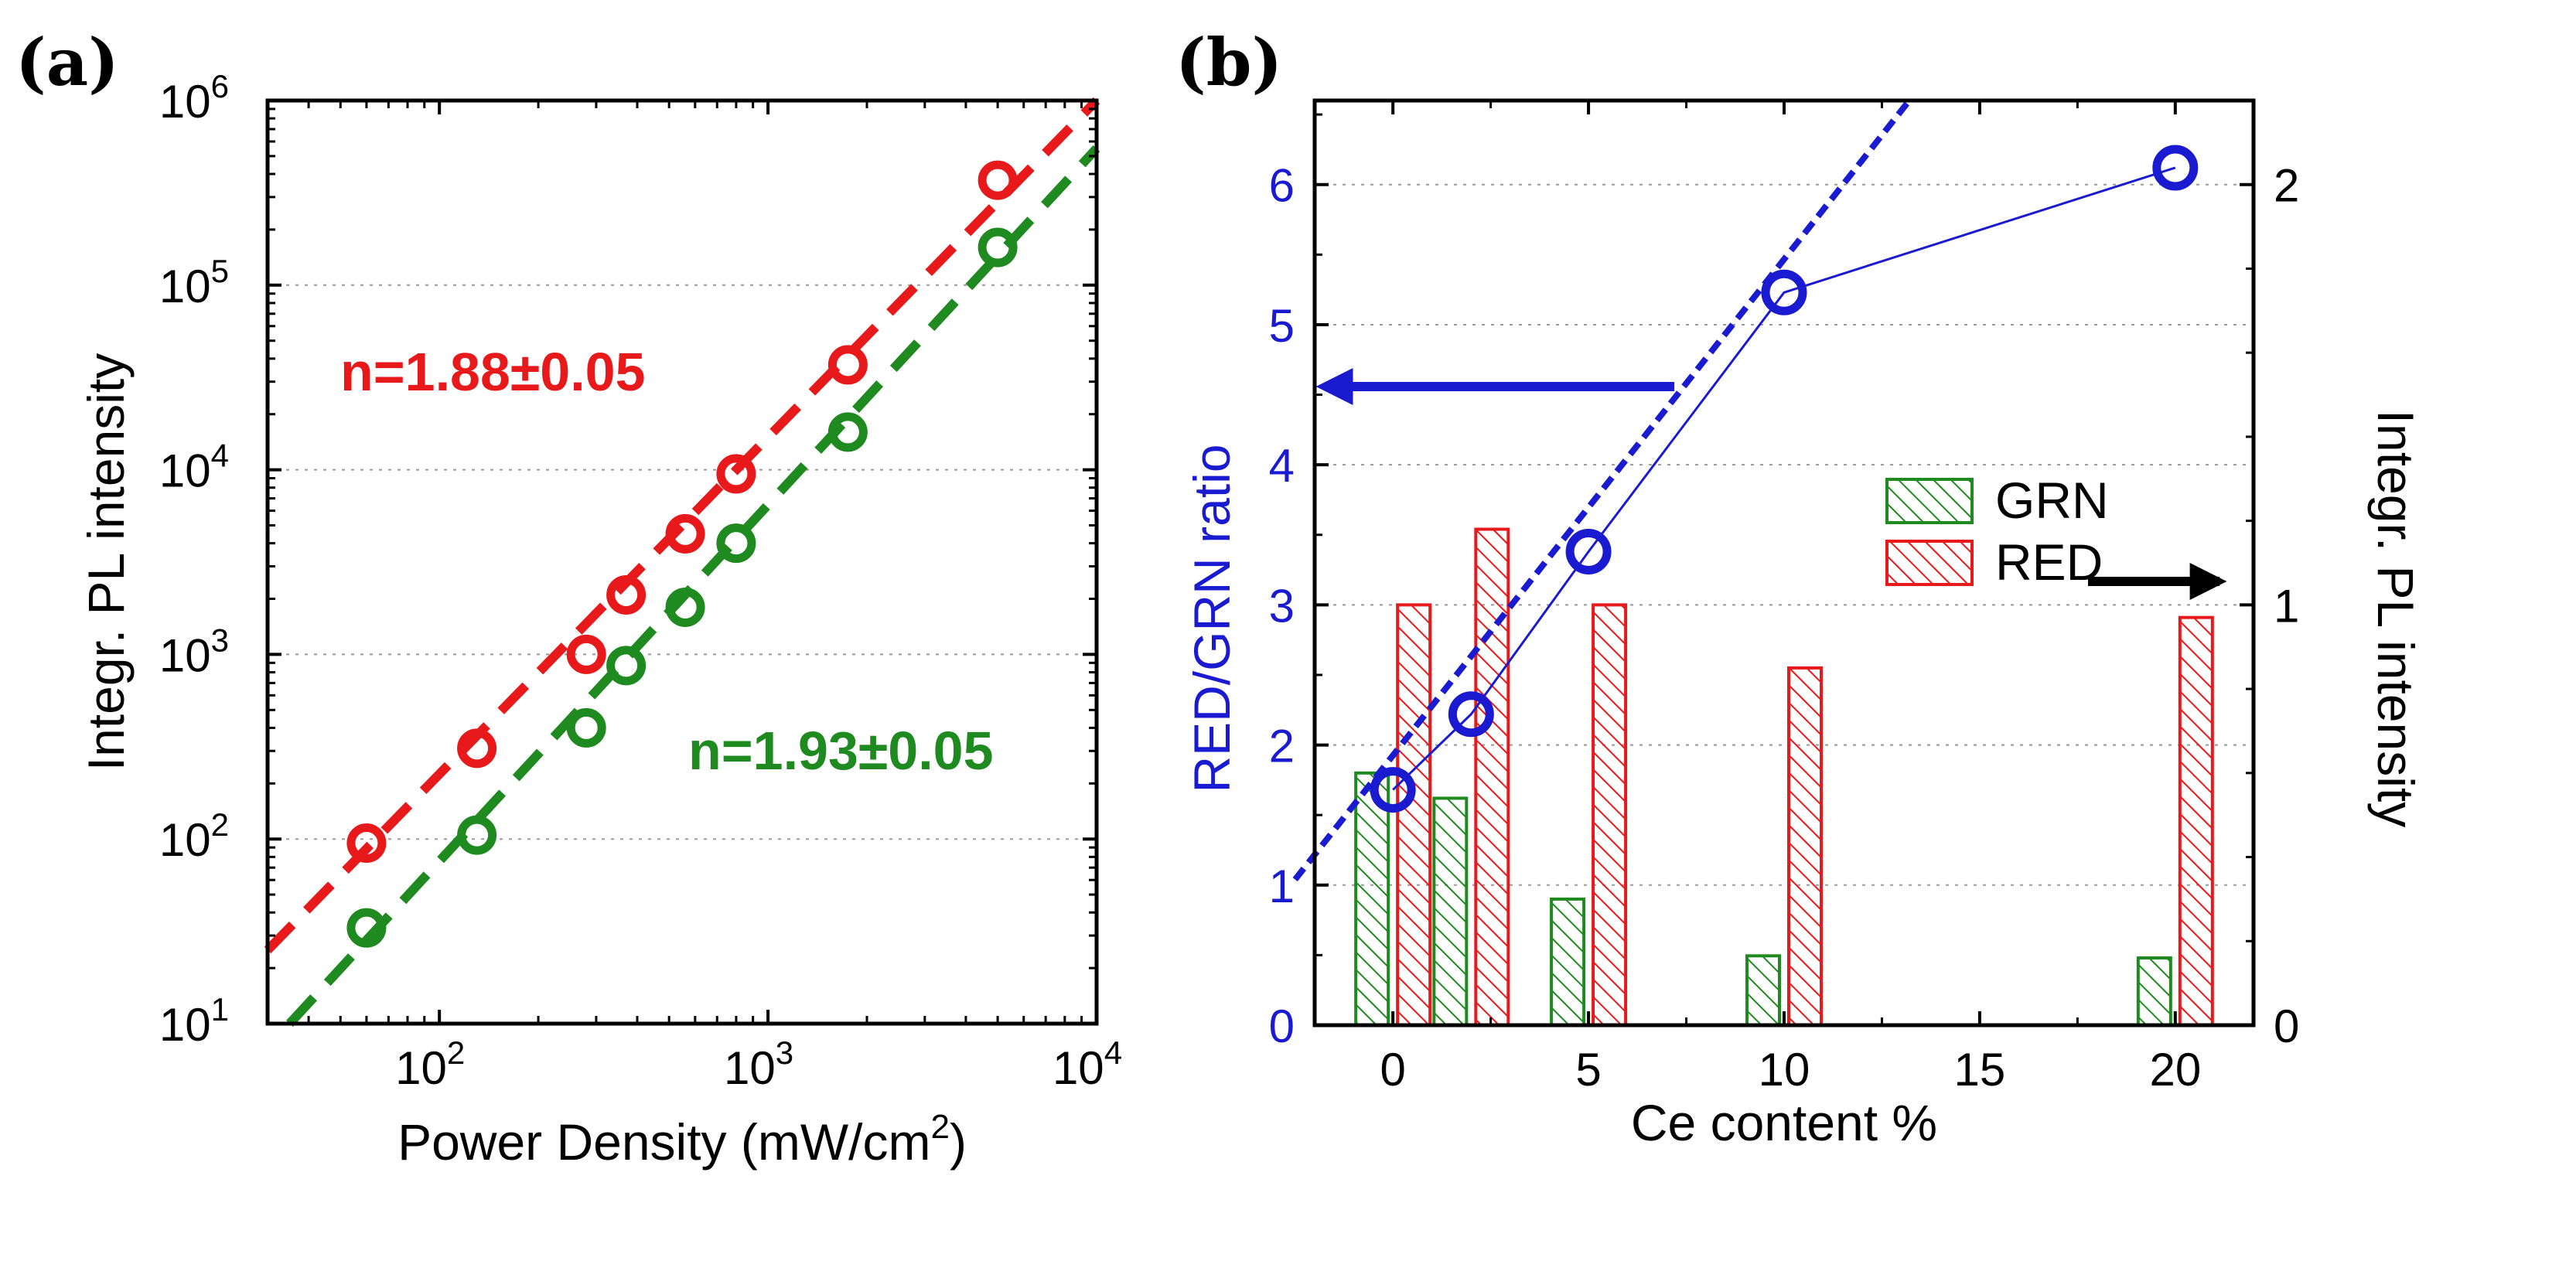 The image size is (2576, 1261). What do you see at coordinates (2286, 1026) in the screenshot?
I see `panel-b-right-tick-label: 0` at bounding box center [2286, 1026].